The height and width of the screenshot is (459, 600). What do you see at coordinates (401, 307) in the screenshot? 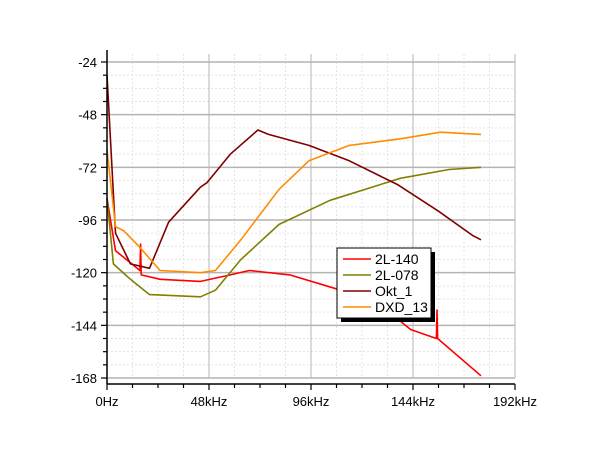
I see `legend-label: DXD_13` at bounding box center [401, 307].